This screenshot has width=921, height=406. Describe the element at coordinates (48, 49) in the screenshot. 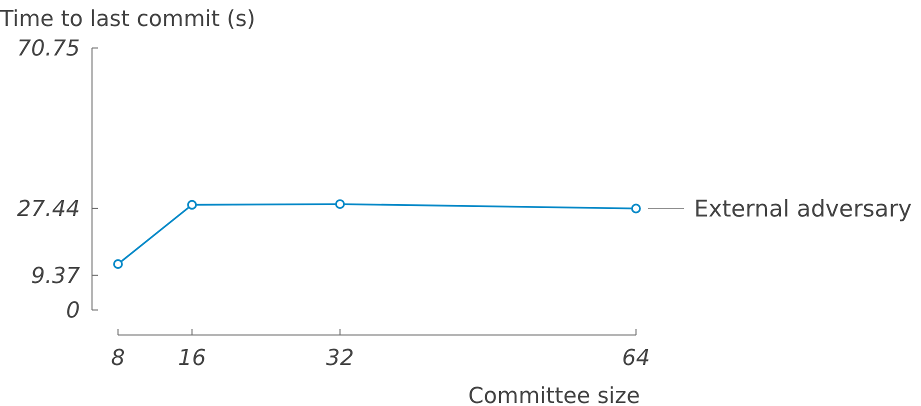

I see `y-tick-label: 70.75` at that location.